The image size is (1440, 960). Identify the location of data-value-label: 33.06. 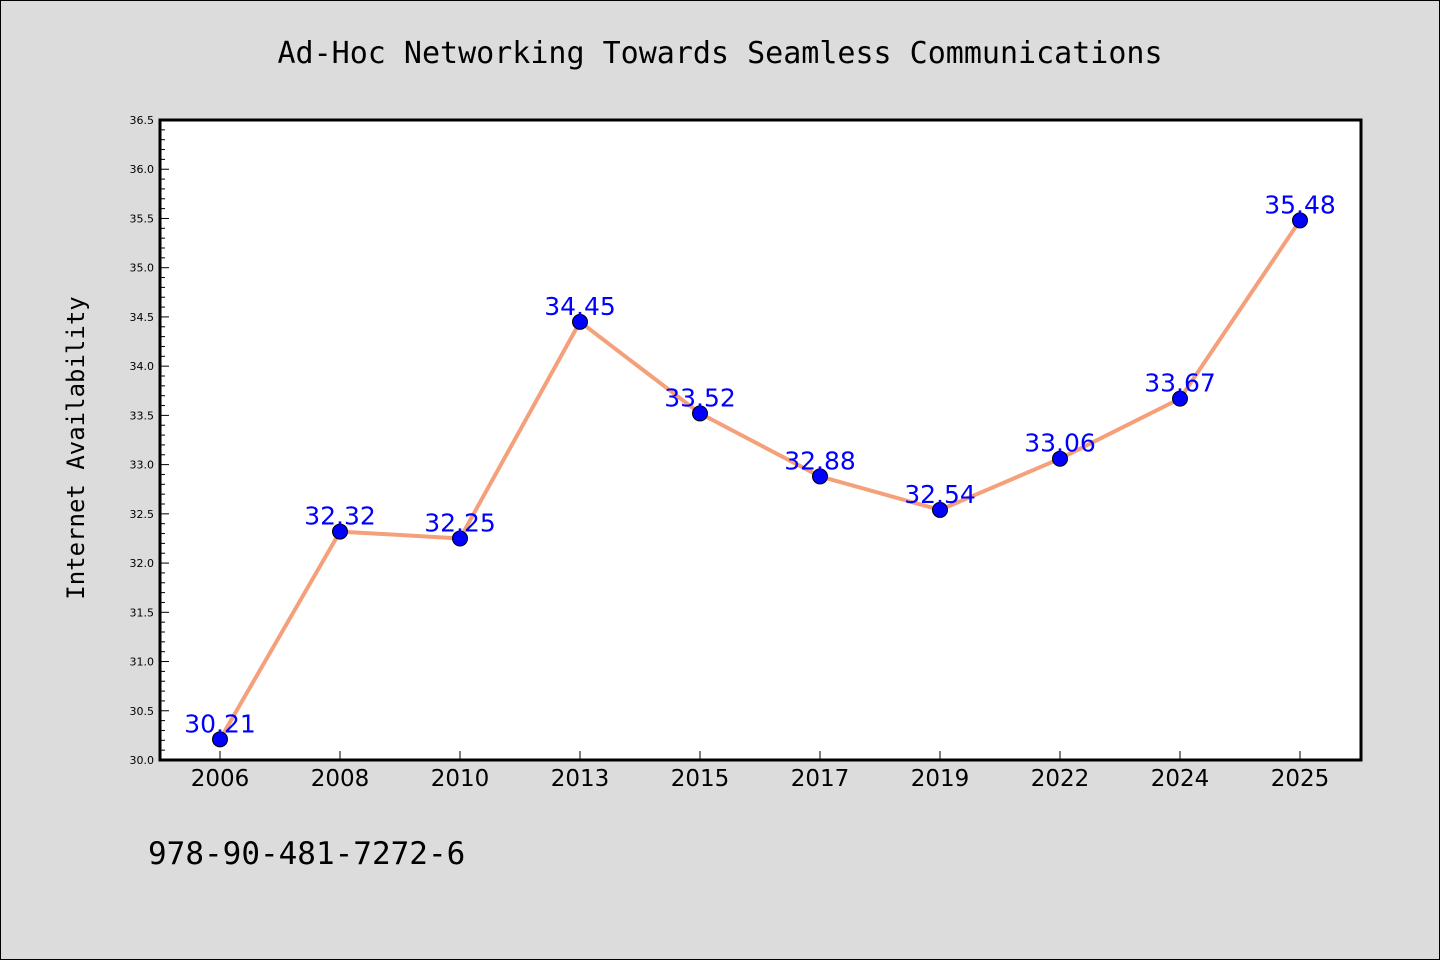
(1060, 443).